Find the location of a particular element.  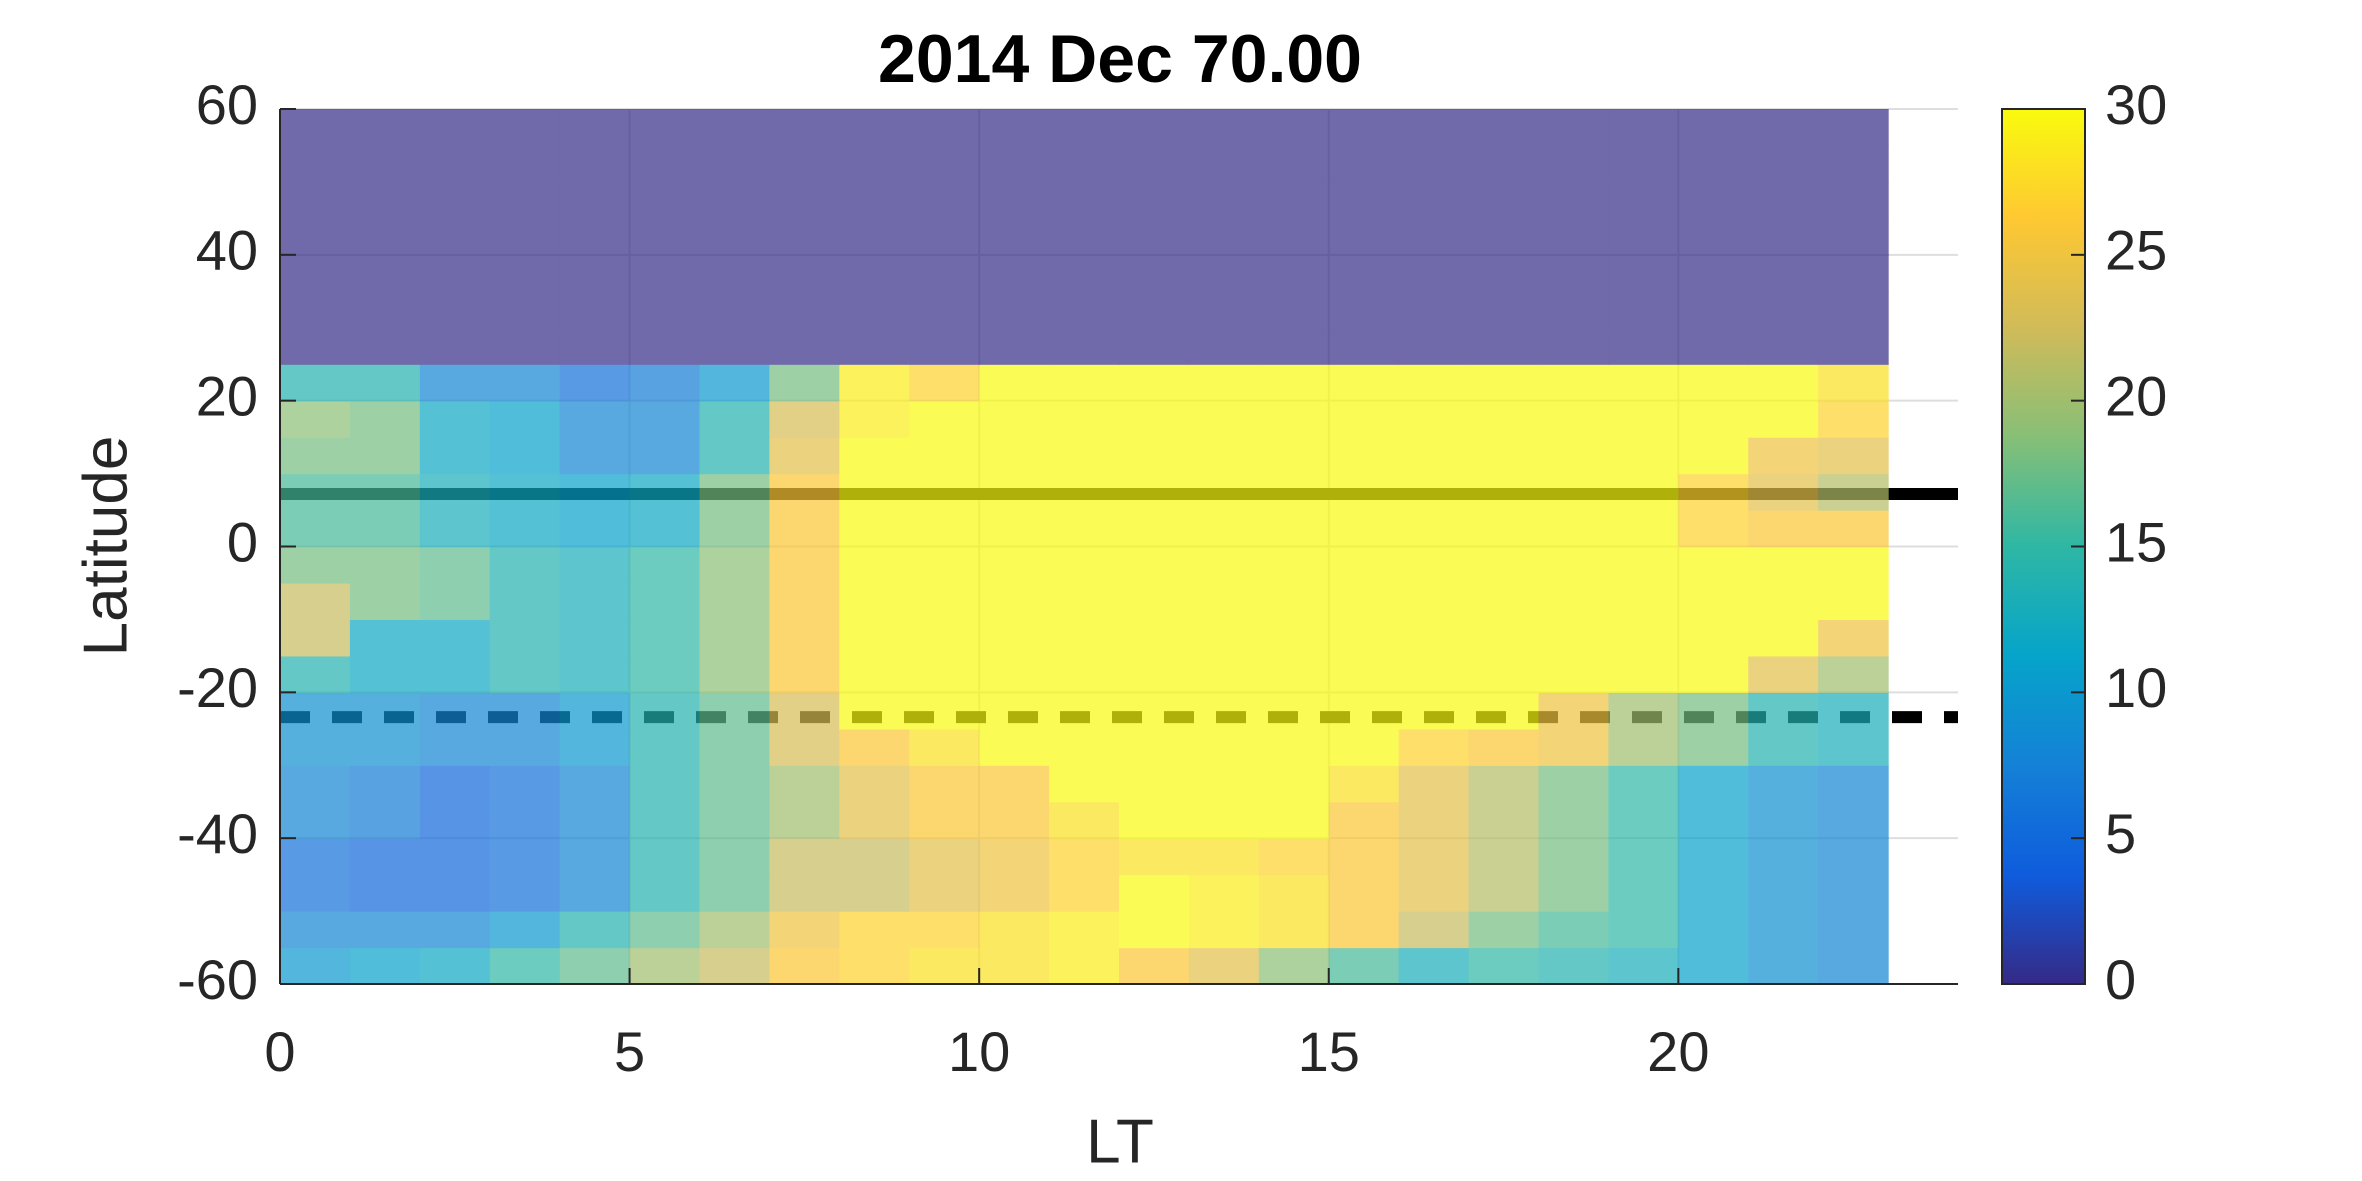

y-axis-label: Latitude is located at coordinates (105, 546).